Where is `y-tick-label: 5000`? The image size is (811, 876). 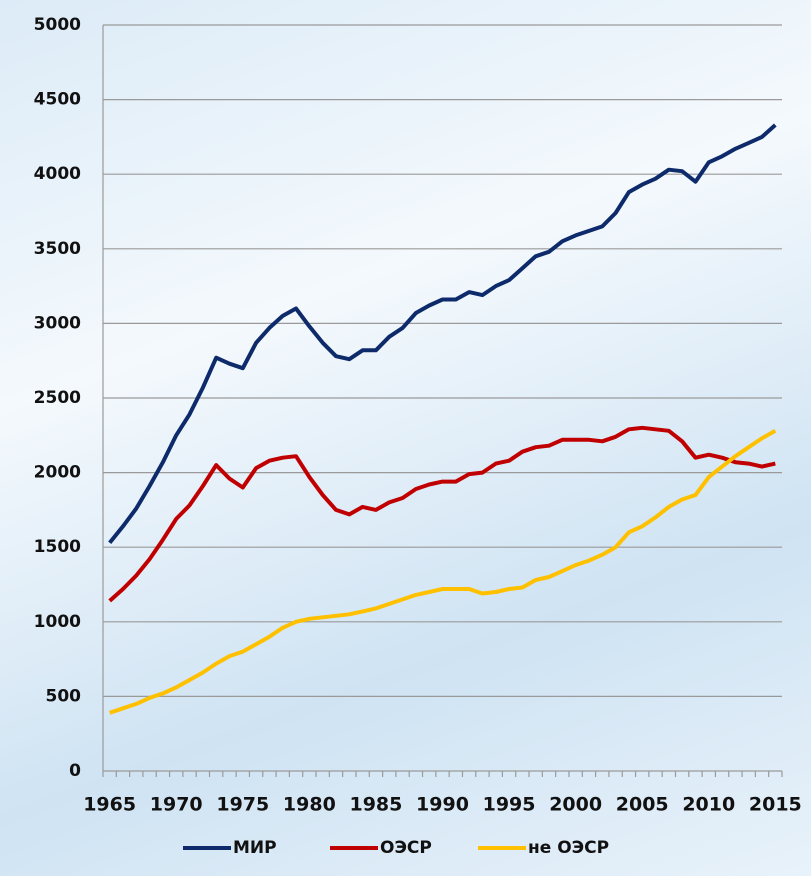
y-tick-label: 5000 is located at coordinates (57, 25).